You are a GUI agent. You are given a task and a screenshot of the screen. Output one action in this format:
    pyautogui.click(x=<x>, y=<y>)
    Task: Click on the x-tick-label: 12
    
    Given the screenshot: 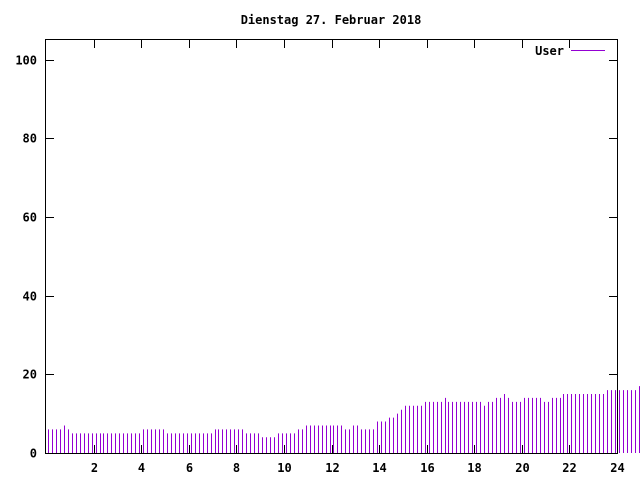 What is the action you would take?
    pyautogui.click(x=332, y=468)
    